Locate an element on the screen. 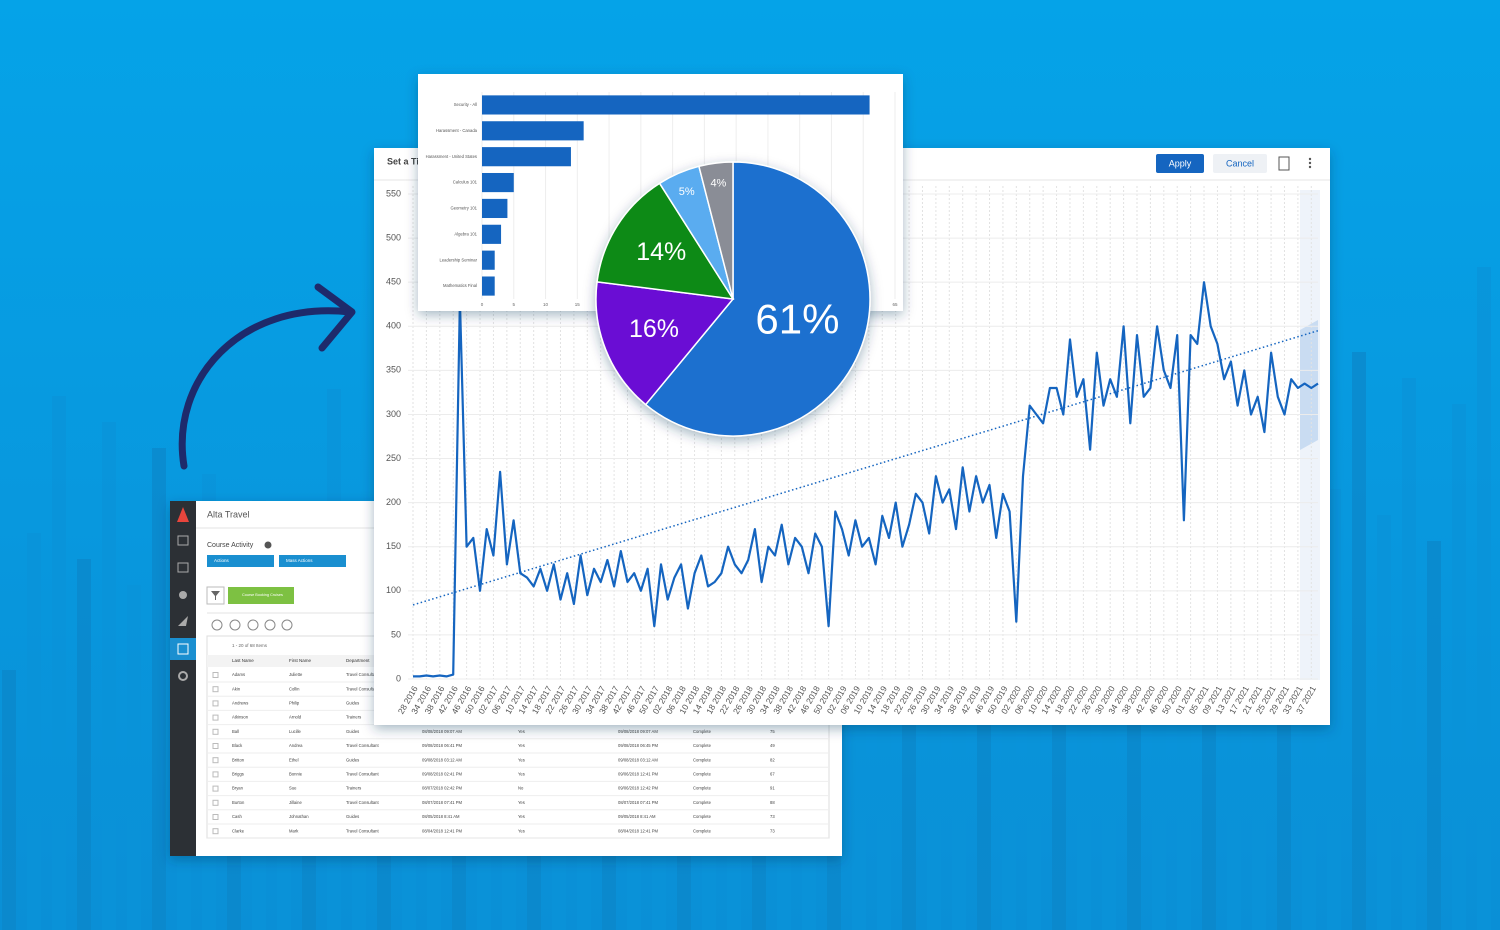  x-tick-label: 10 is located at coordinates (546, 304).